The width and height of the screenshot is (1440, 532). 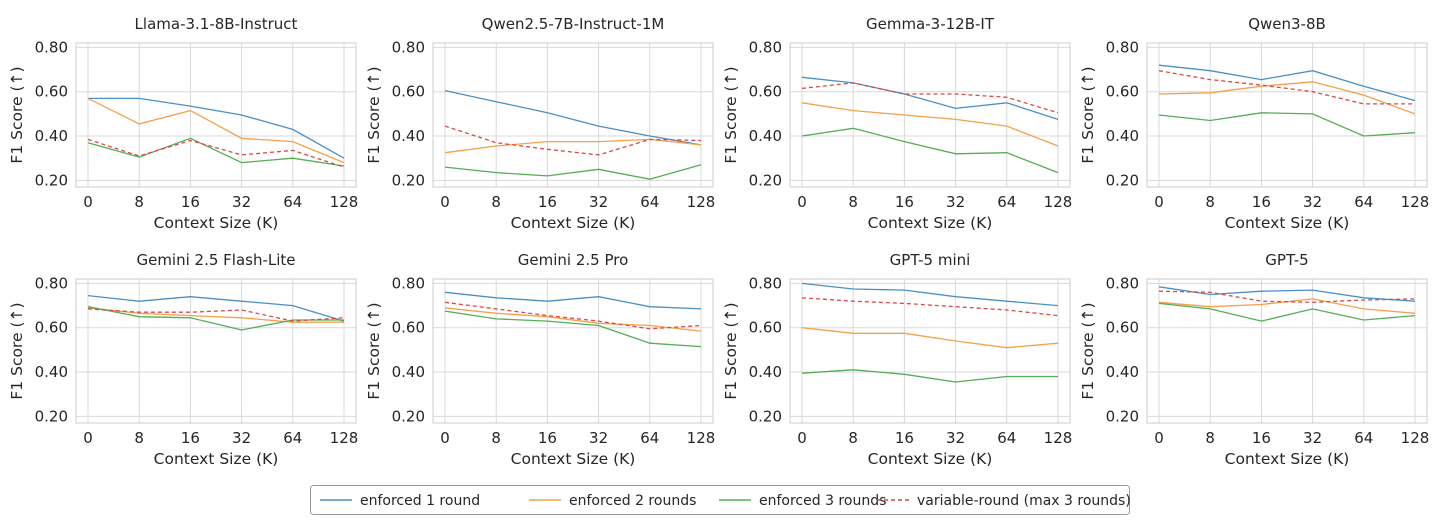 What do you see at coordinates (1024, 501) in the screenshot?
I see `legend-label-variable-round-max-3-rounds: variable-round (max 3 rounds)` at bounding box center [1024, 501].